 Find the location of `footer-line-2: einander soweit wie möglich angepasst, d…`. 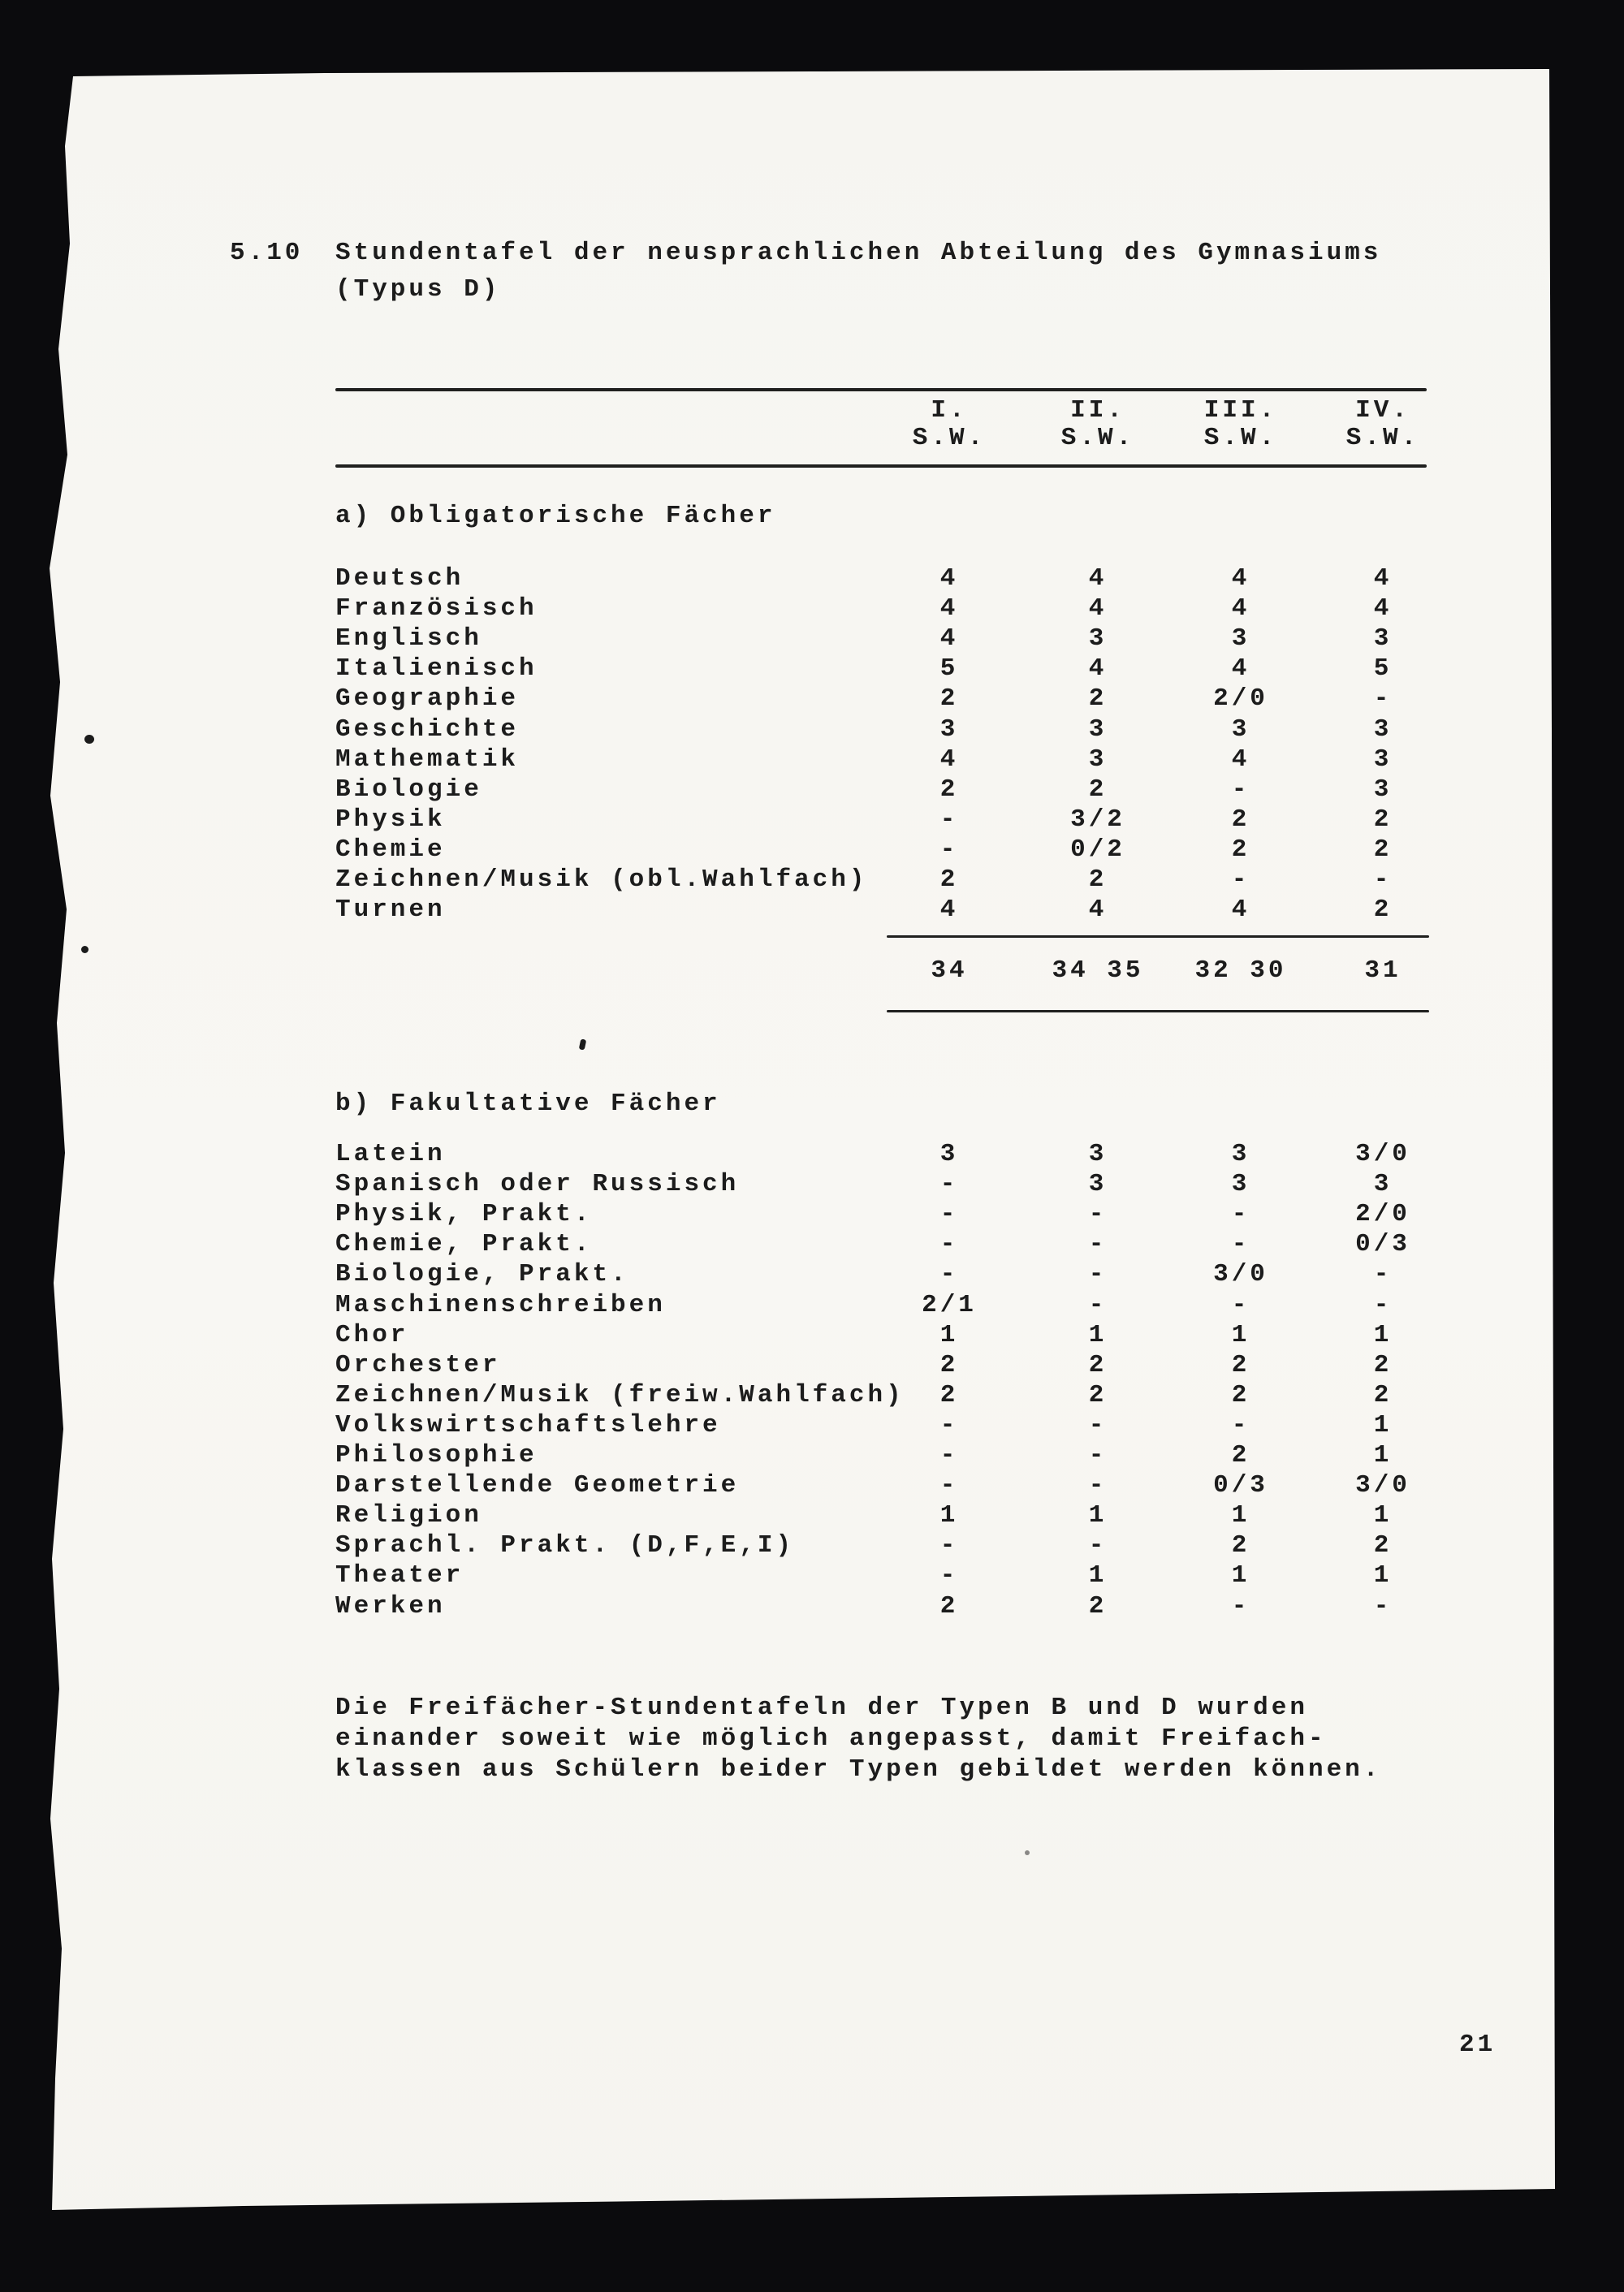

footer-line-2: einander soweit wie möglich angepasst, d… is located at coordinates (831, 1738).